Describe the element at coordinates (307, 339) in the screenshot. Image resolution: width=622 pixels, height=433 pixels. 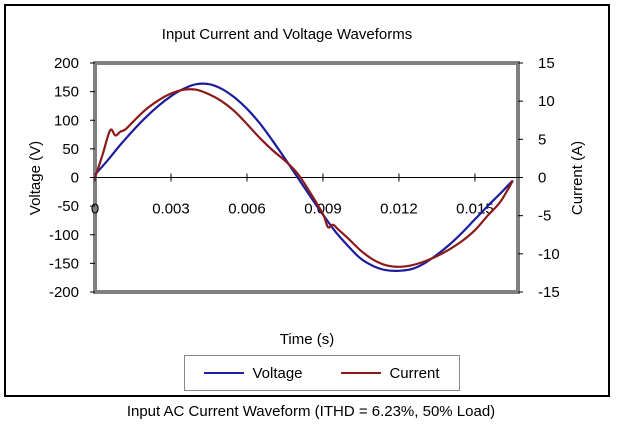
I see `x-axis-title: Time (s)` at that location.